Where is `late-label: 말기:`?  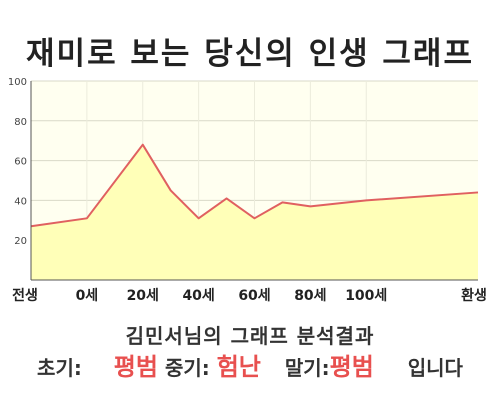 late-label: 말기: is located at coordinates (307, 368).